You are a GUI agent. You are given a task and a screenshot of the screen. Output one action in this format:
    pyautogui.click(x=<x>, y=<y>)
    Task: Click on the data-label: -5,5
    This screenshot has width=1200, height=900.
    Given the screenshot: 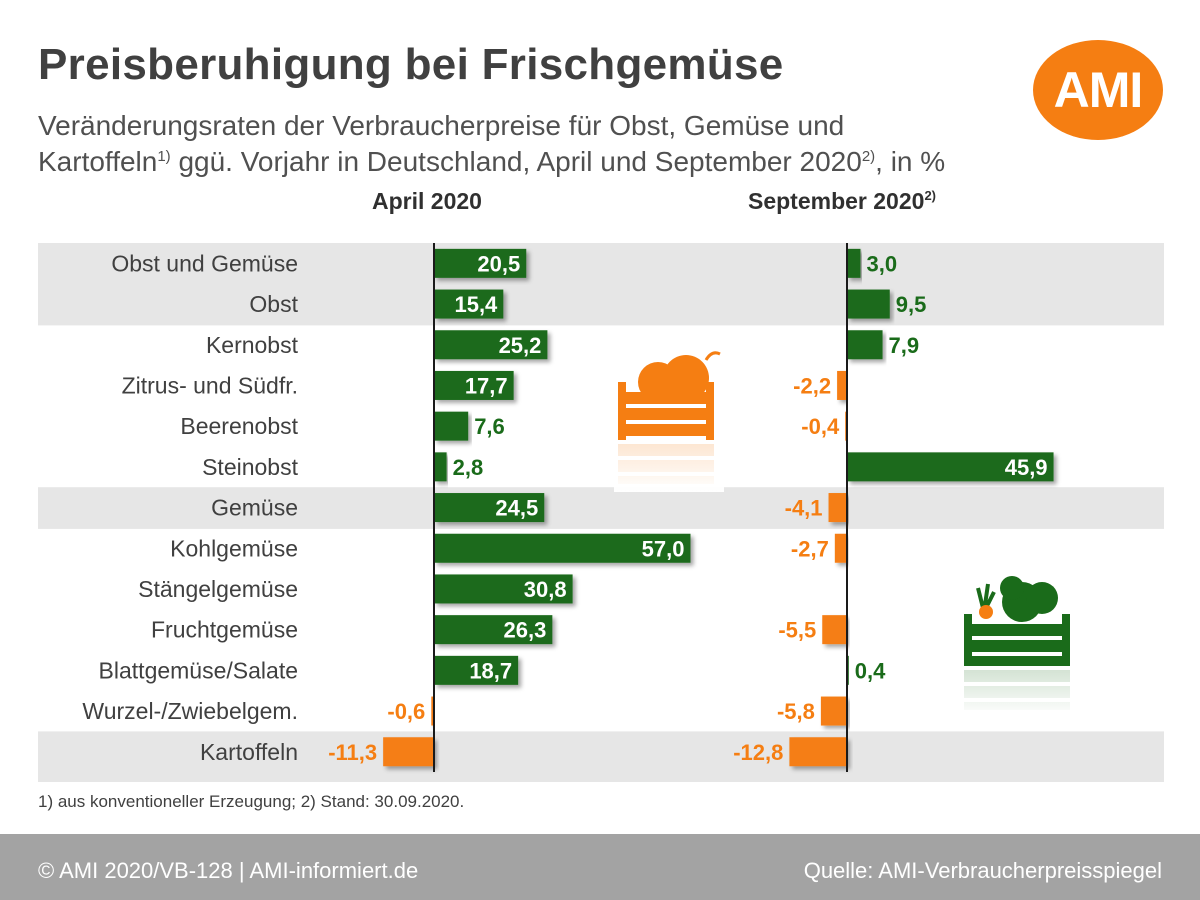 What is the action you would take?
    pyautogui.click(x=797, y=630)
    